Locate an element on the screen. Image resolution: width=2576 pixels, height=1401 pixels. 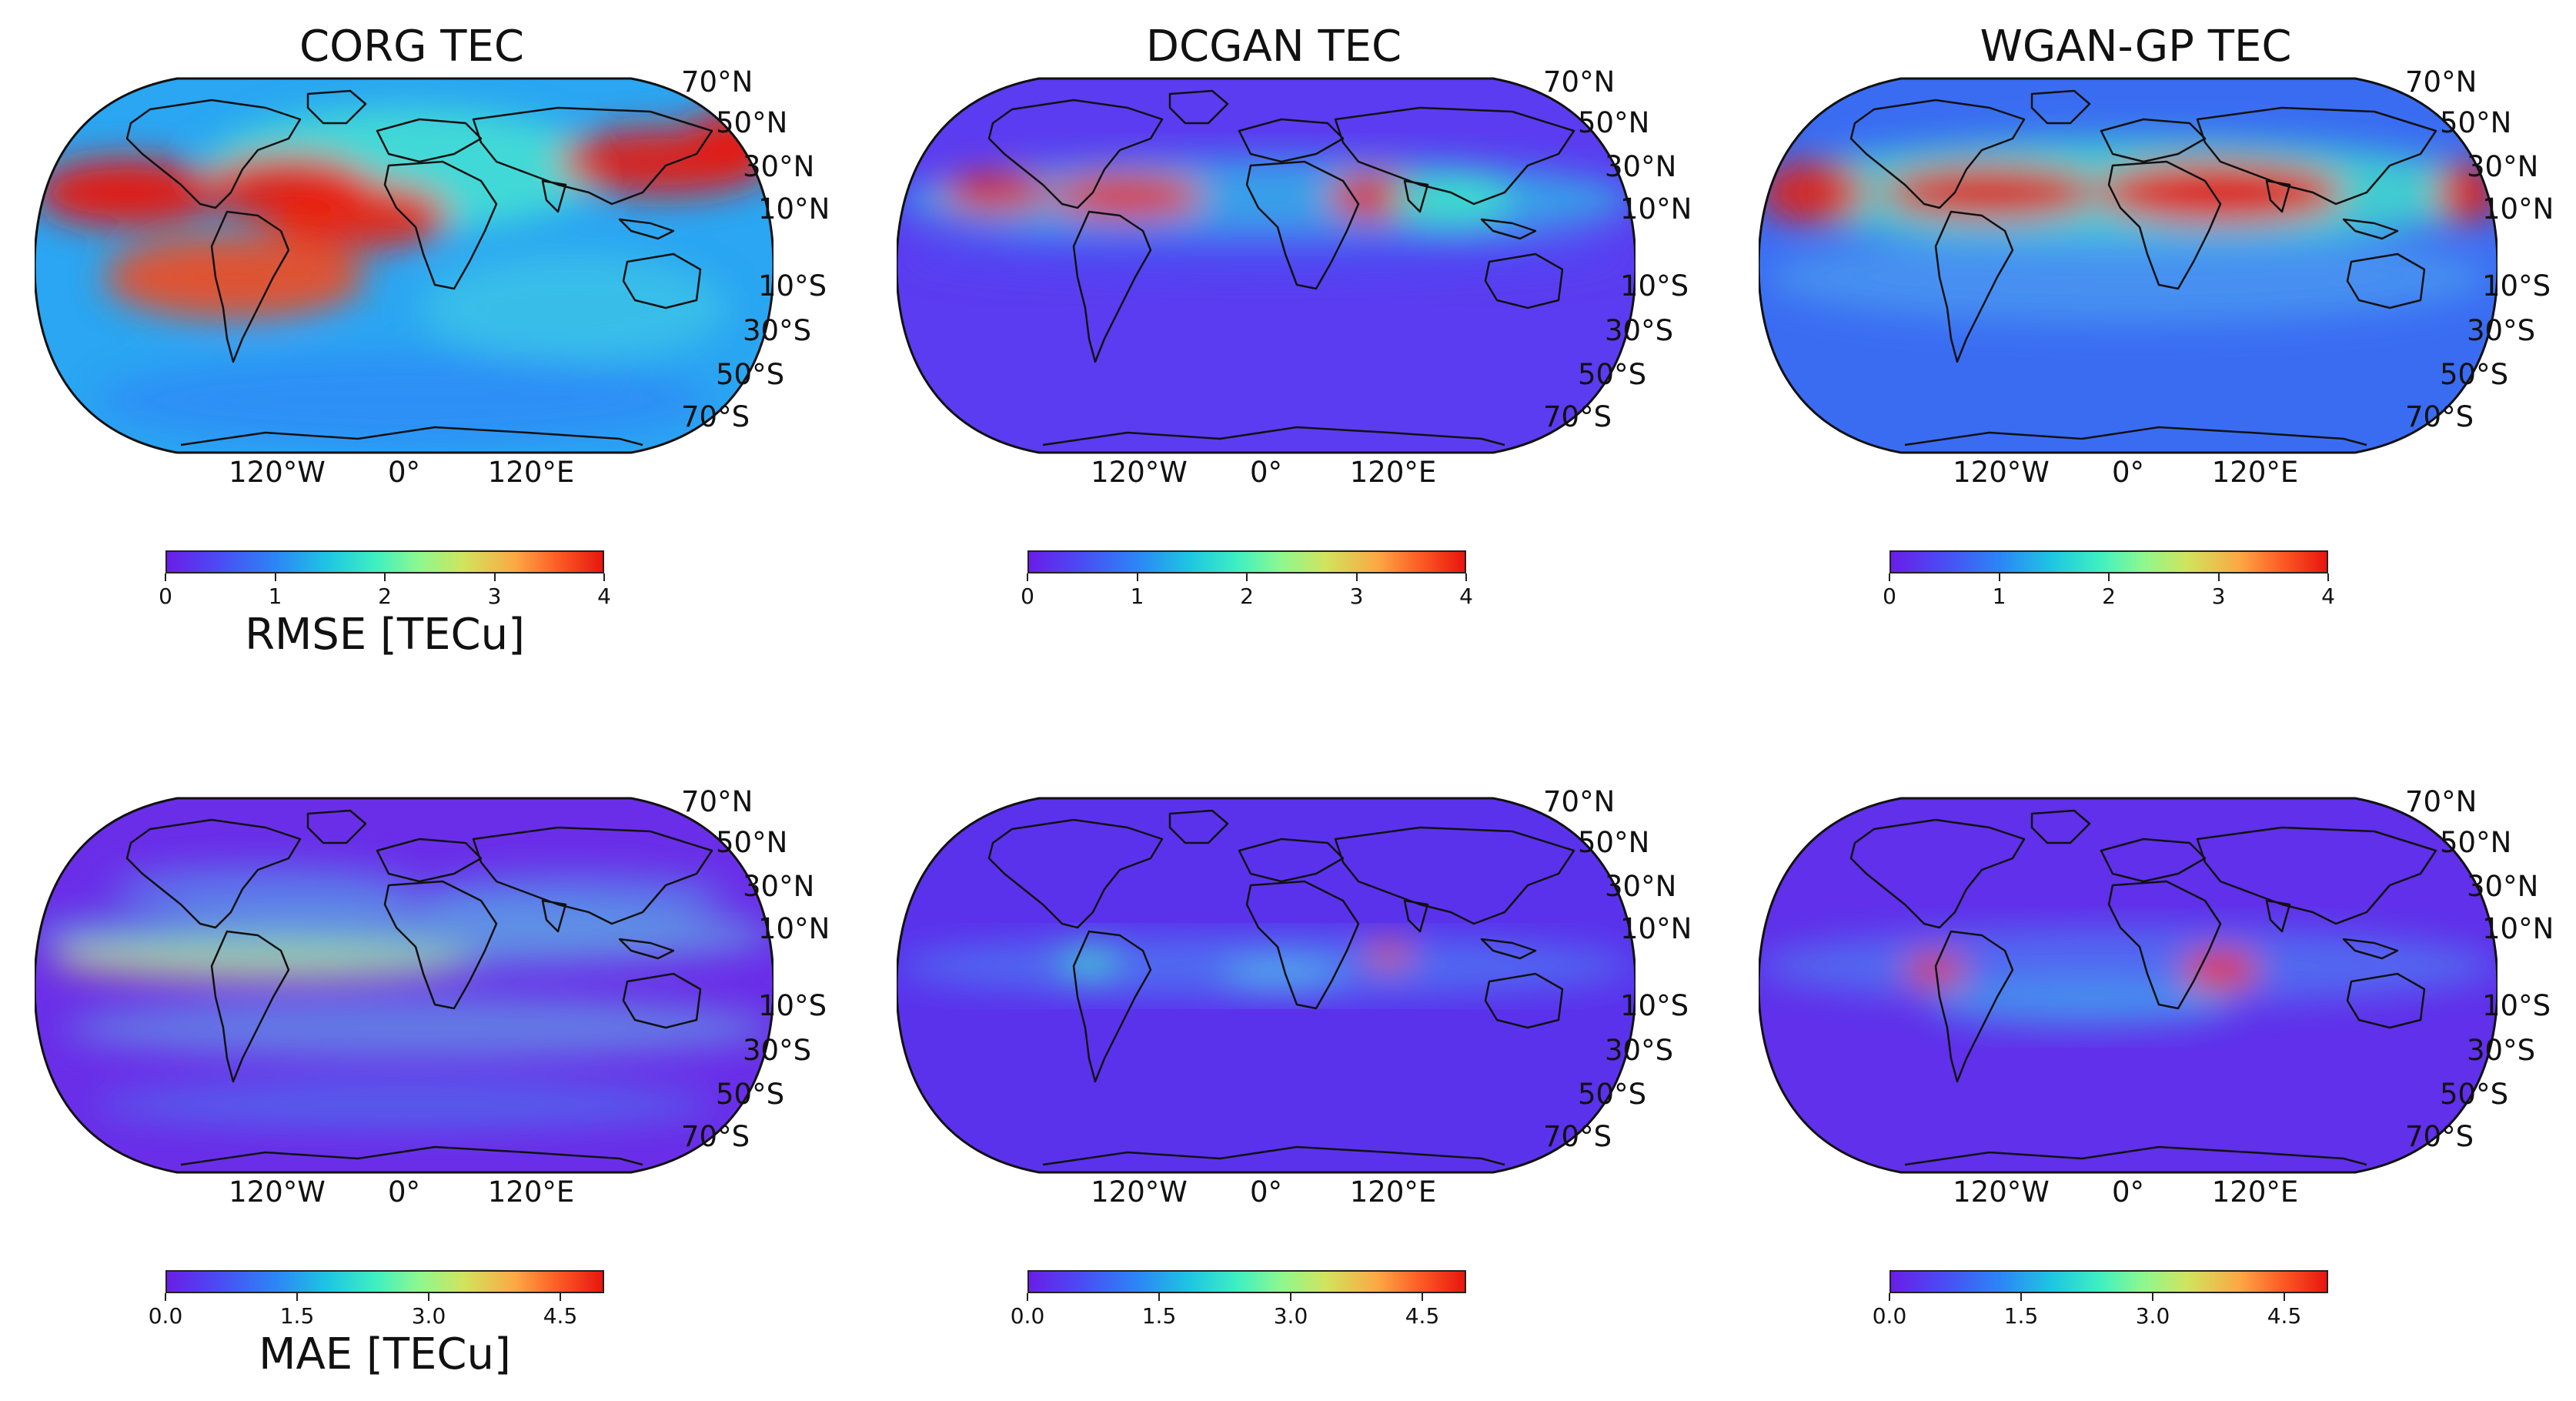
map-corg-mae is located at coordinates (404, 985).